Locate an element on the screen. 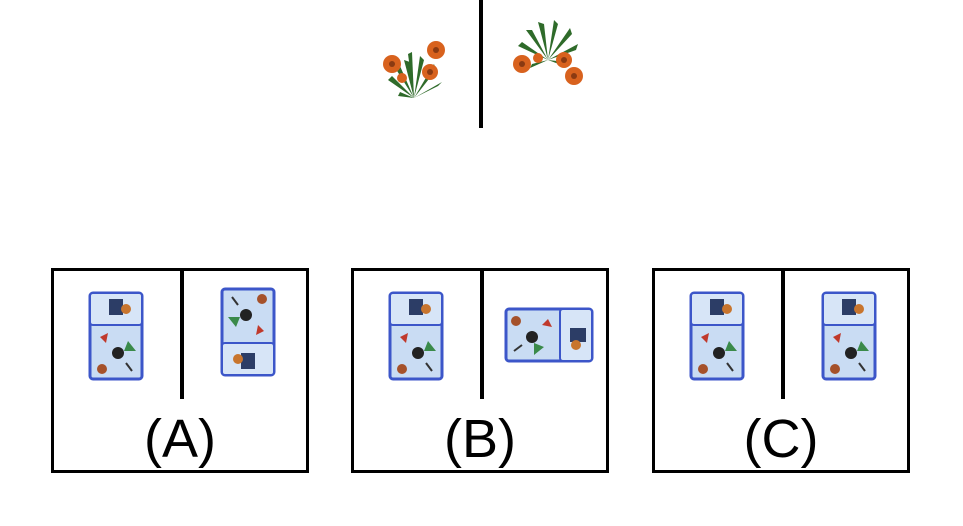  option-b-right-bag-sideways-icon is located at coordinates (548, 335).